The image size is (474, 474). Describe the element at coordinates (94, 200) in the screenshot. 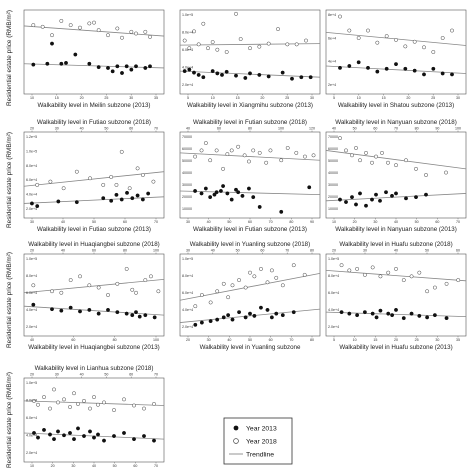

I see `trendline` at that location.